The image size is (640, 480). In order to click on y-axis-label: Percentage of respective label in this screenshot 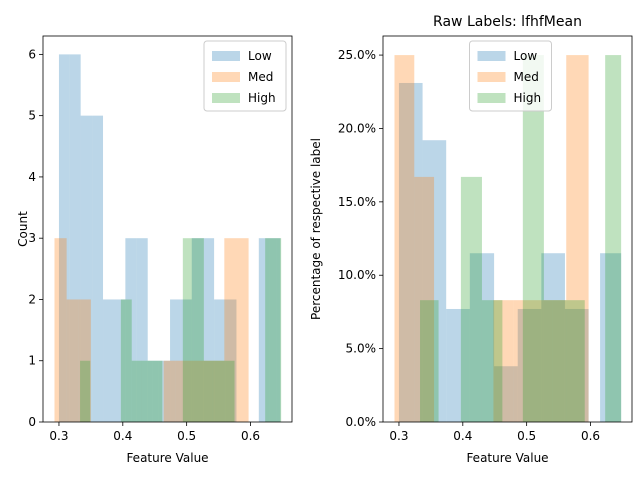, I will do `click(316, 229)`.